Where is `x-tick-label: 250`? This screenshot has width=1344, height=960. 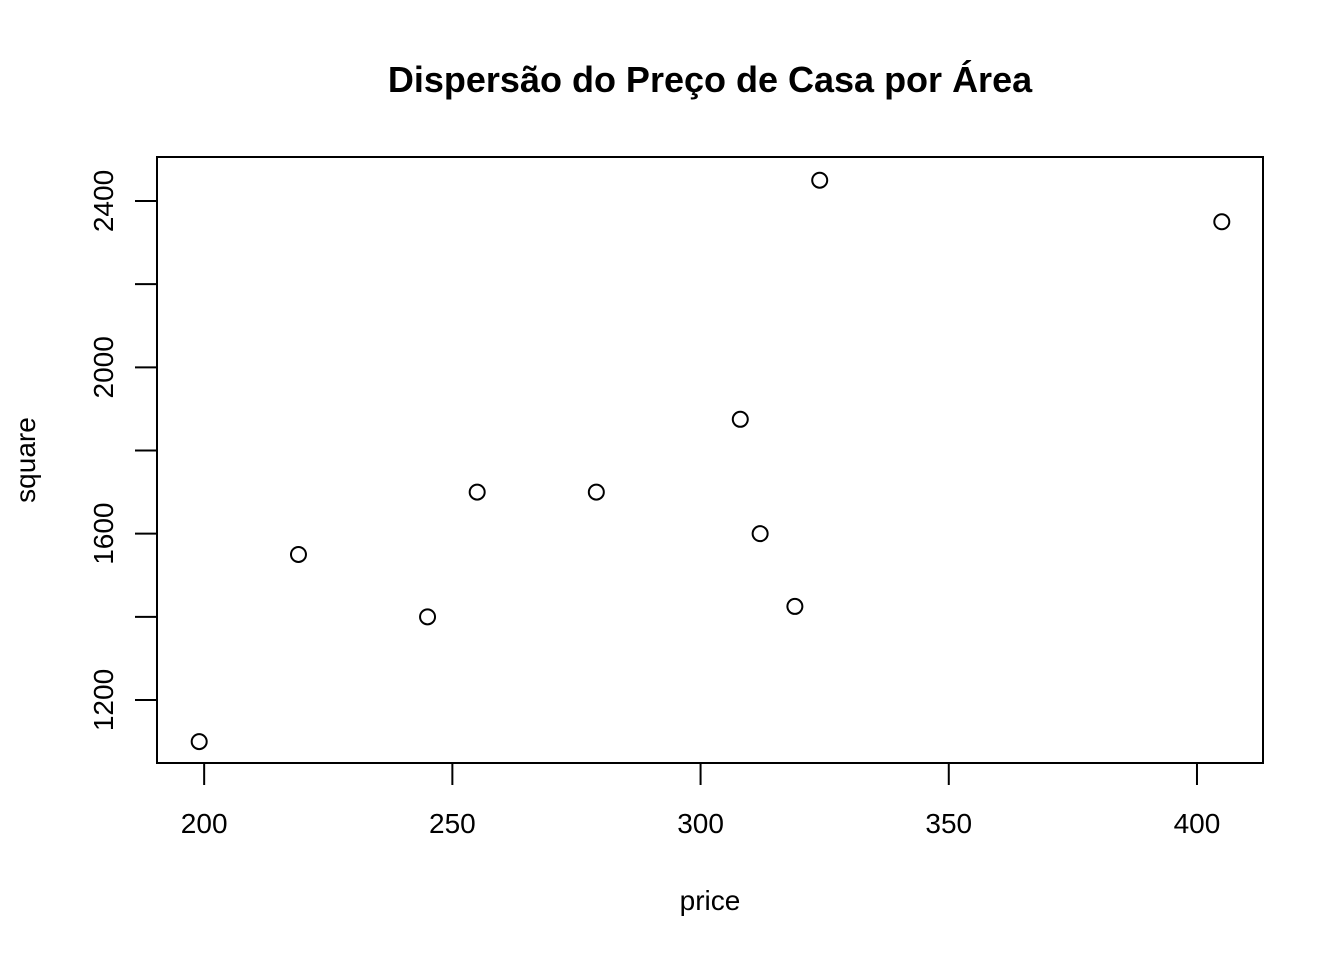 x-tick-label: 250 is located at coordinates (452, 823).